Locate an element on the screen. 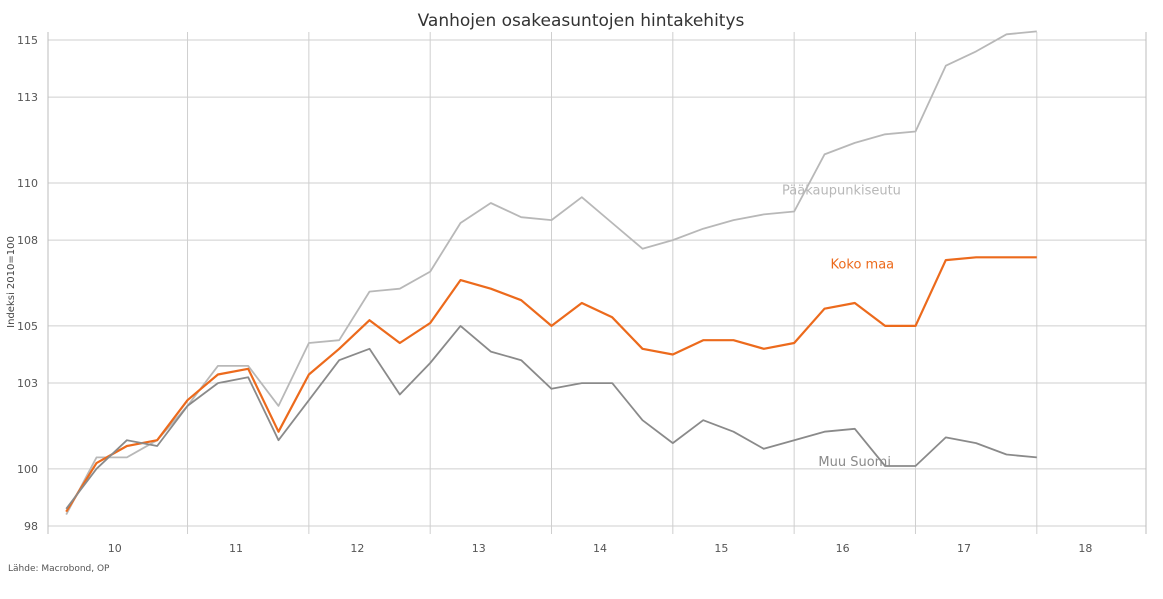  x-tick-label: 10 is located at coordinates (115, 548).